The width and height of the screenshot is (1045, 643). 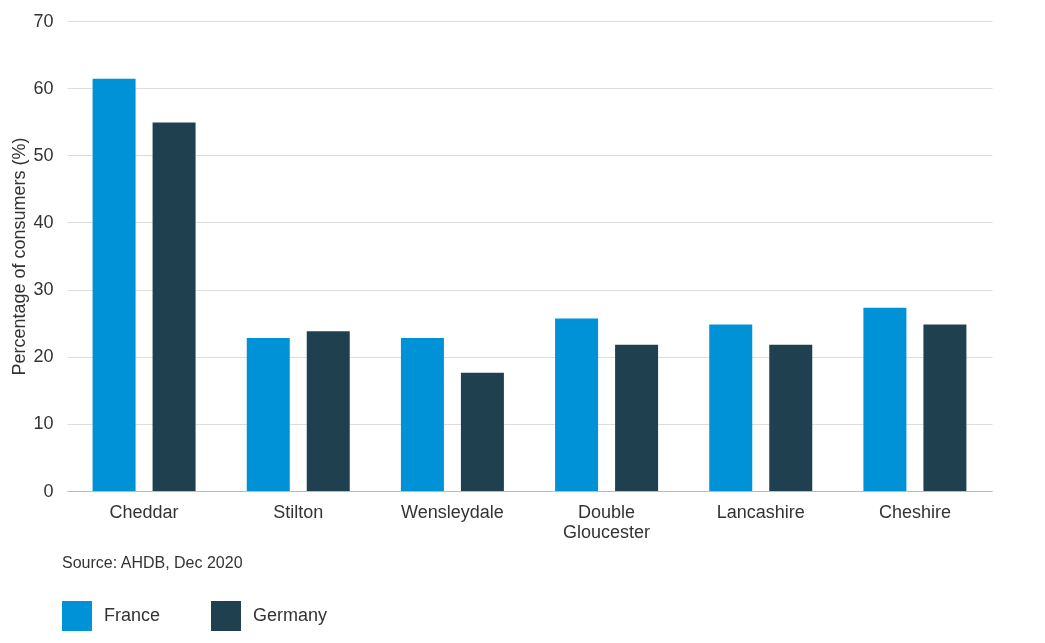 What do you see at coordinates (48, 490) in the screenshot?
I see `y-tick-label: 0` at bounding box center [48, 490].